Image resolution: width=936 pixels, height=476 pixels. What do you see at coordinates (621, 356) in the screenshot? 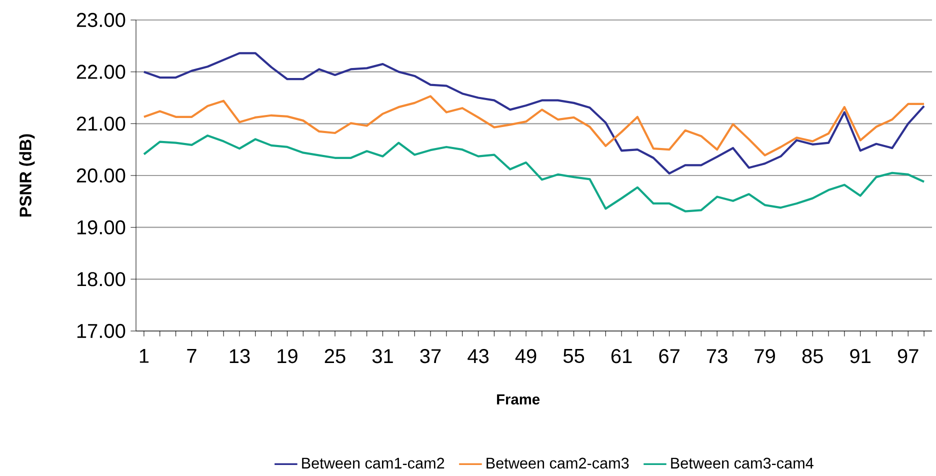
I see `x-tick-label: 61` at bounding box center [621, 356].